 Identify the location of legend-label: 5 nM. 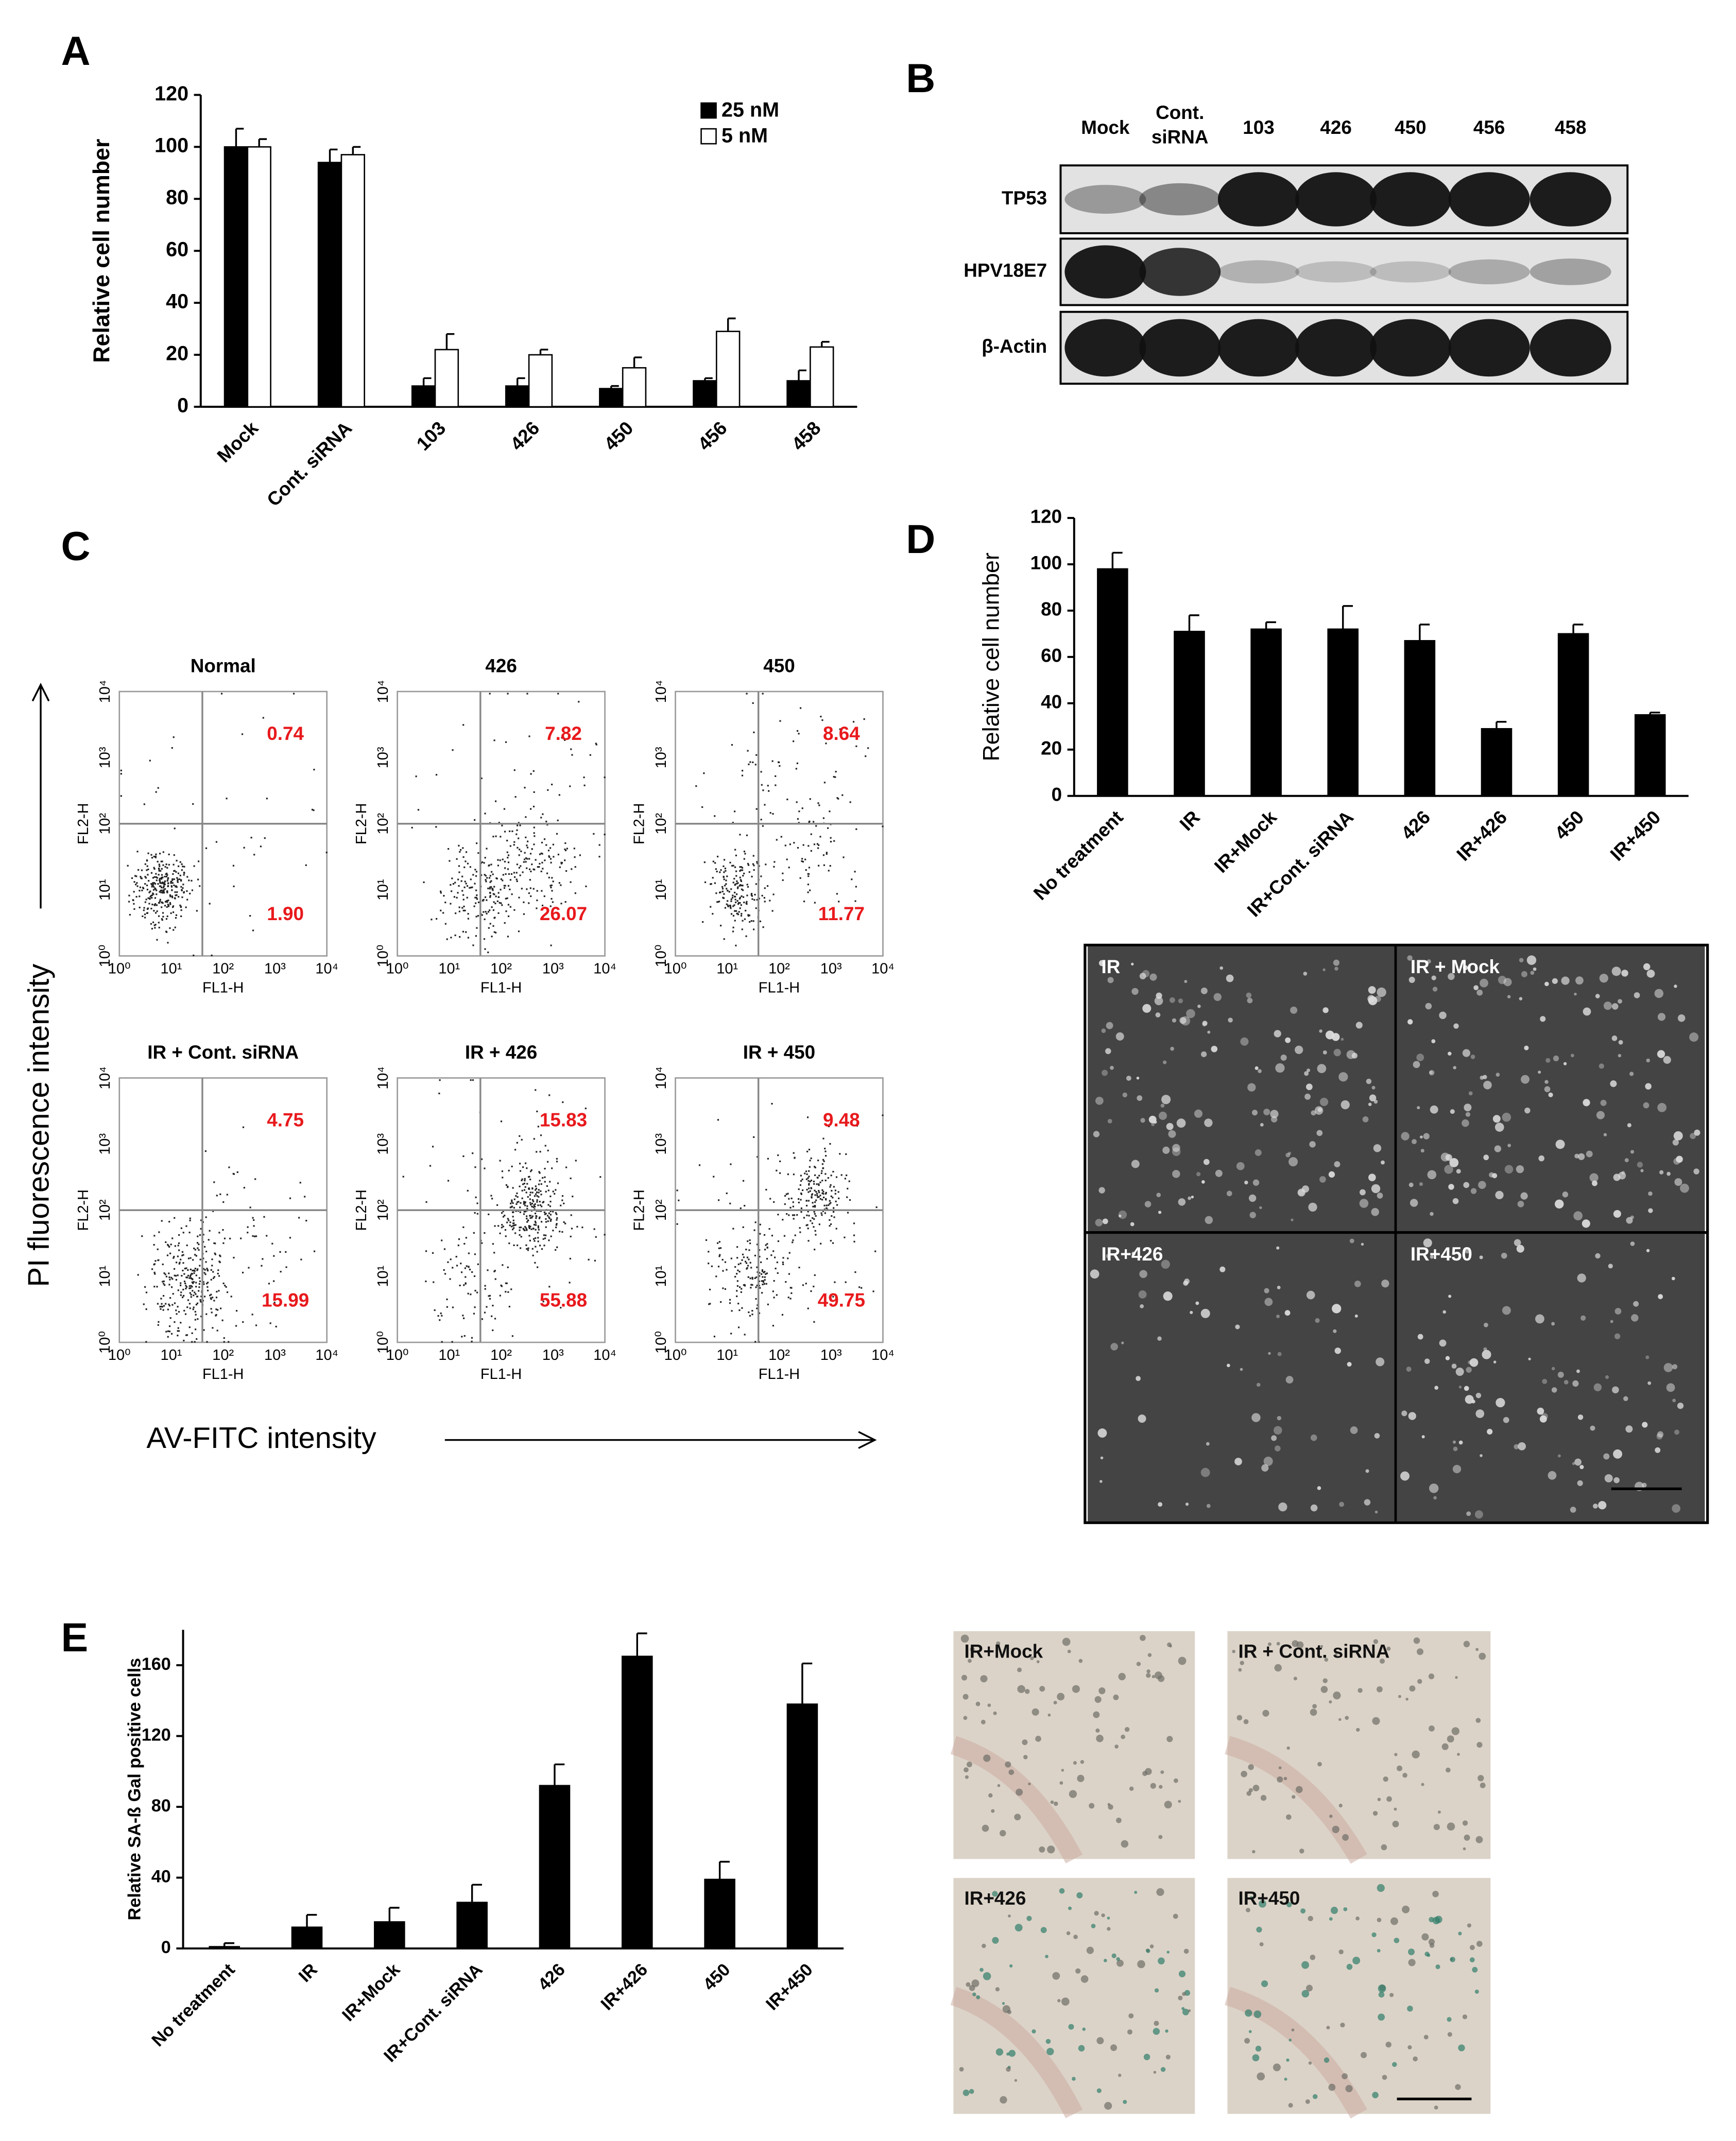
(745, 135).